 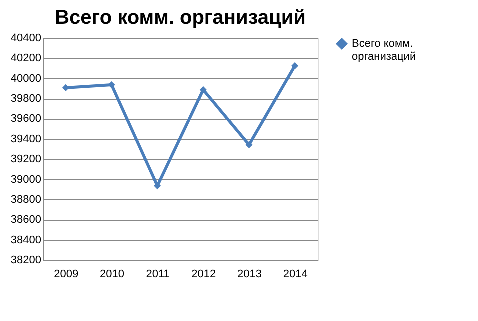 What do you see at coordinates (26, 139) in the screenshot?
I see `y-tick-label: 39400` at bounding box center [26, 139].